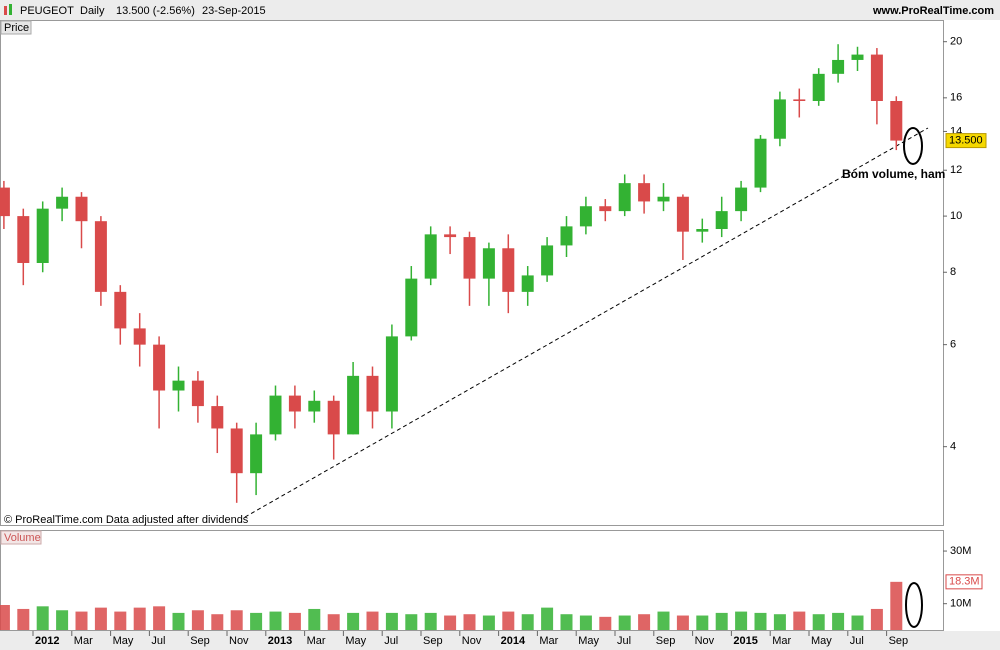 The height and width of the screenshot is (650, 1000). I want to click on last-volume-label: 18.3M, so click(964, 582).